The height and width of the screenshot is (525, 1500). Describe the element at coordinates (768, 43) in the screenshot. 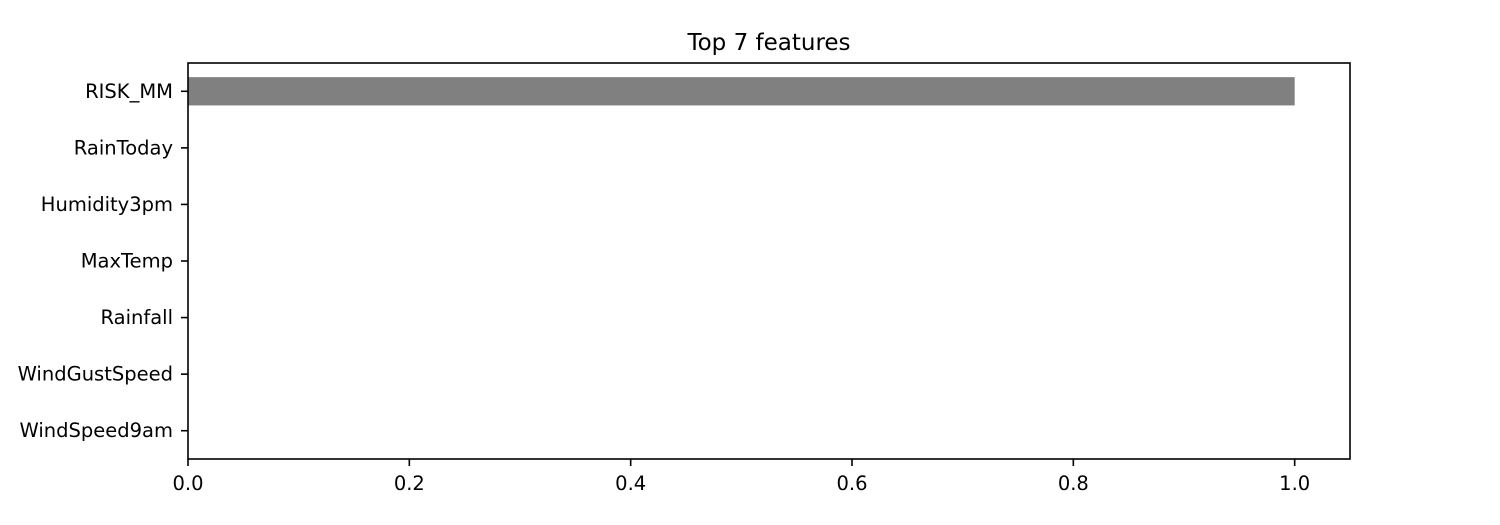

I see `chart-title: Top 7 features` at that location.